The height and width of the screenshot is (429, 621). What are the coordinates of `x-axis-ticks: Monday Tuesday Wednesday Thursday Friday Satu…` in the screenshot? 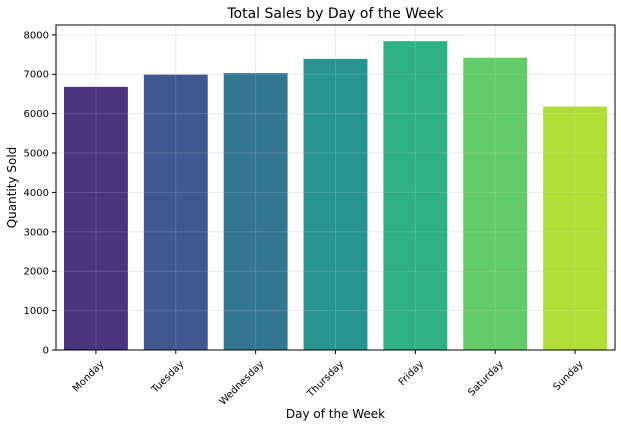 It's located at (328, 379).